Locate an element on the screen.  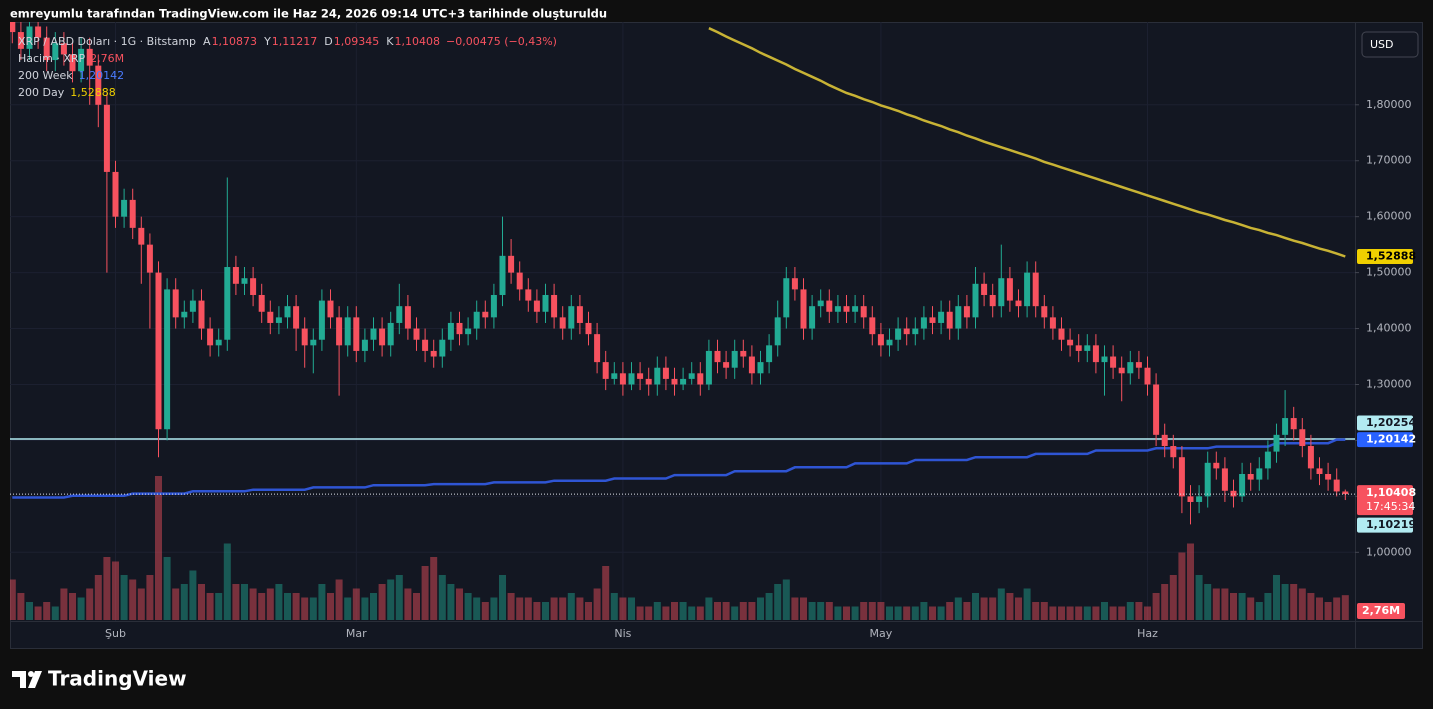
legend-item: A is located at coordinates (207, 41).